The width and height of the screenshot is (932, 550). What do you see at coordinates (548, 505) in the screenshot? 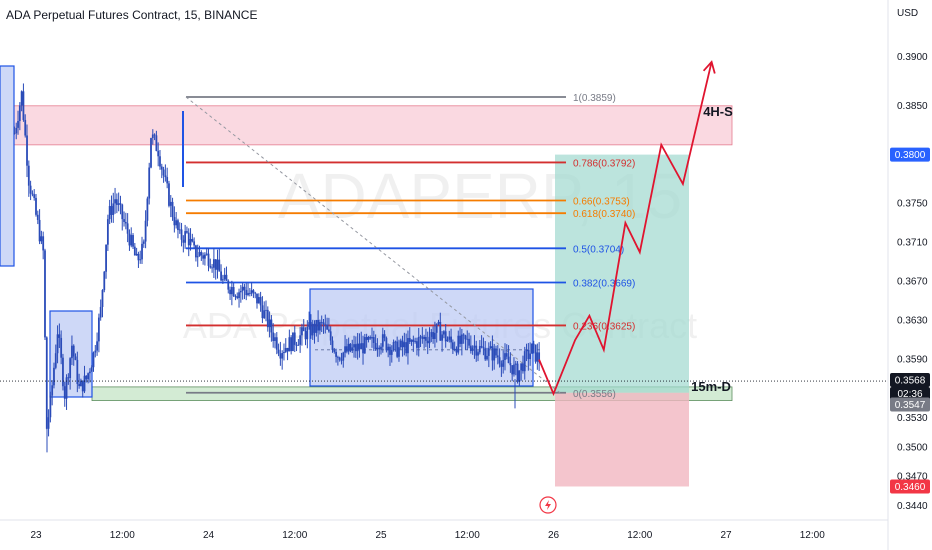
I see `lightning-icon-bolt` at bounding box center [548, 505].